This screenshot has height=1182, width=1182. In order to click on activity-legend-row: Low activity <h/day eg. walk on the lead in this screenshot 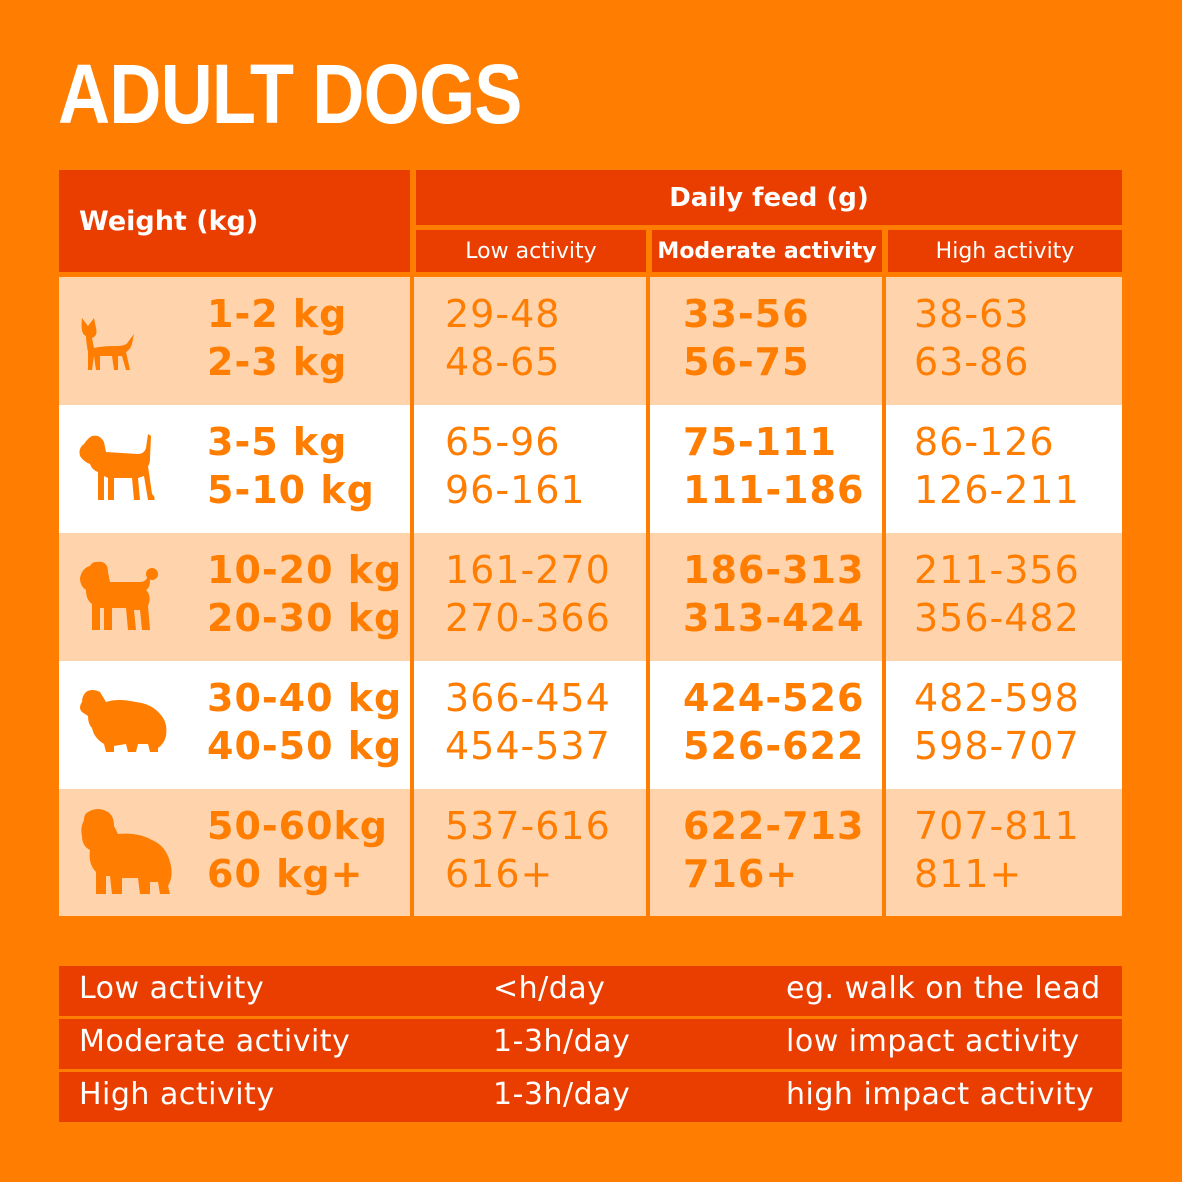, I will do `click(590, 991)`.